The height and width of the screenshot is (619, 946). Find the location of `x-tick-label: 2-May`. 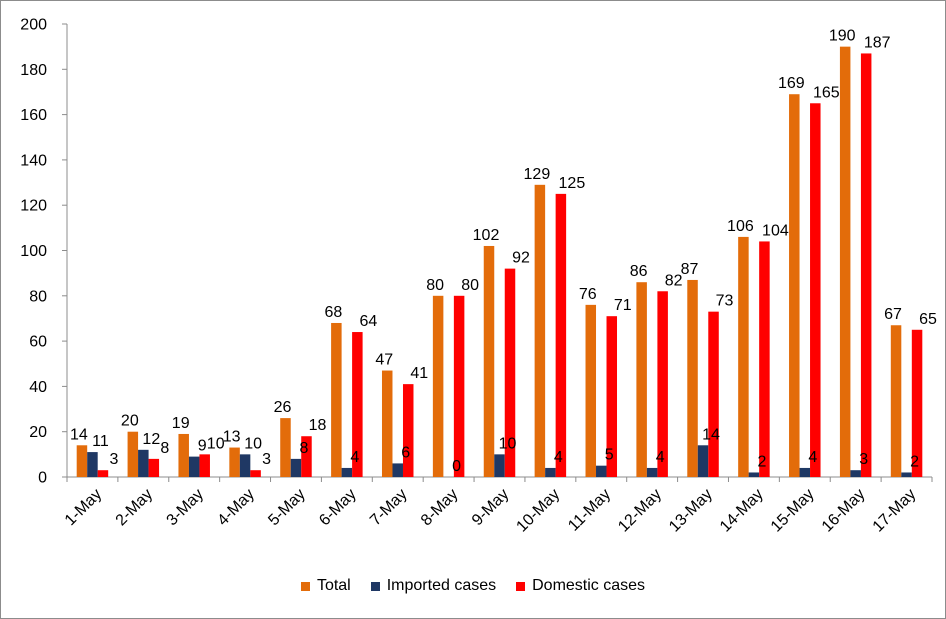

x-tick-label: 2-May is located at coordinates (134, 507).